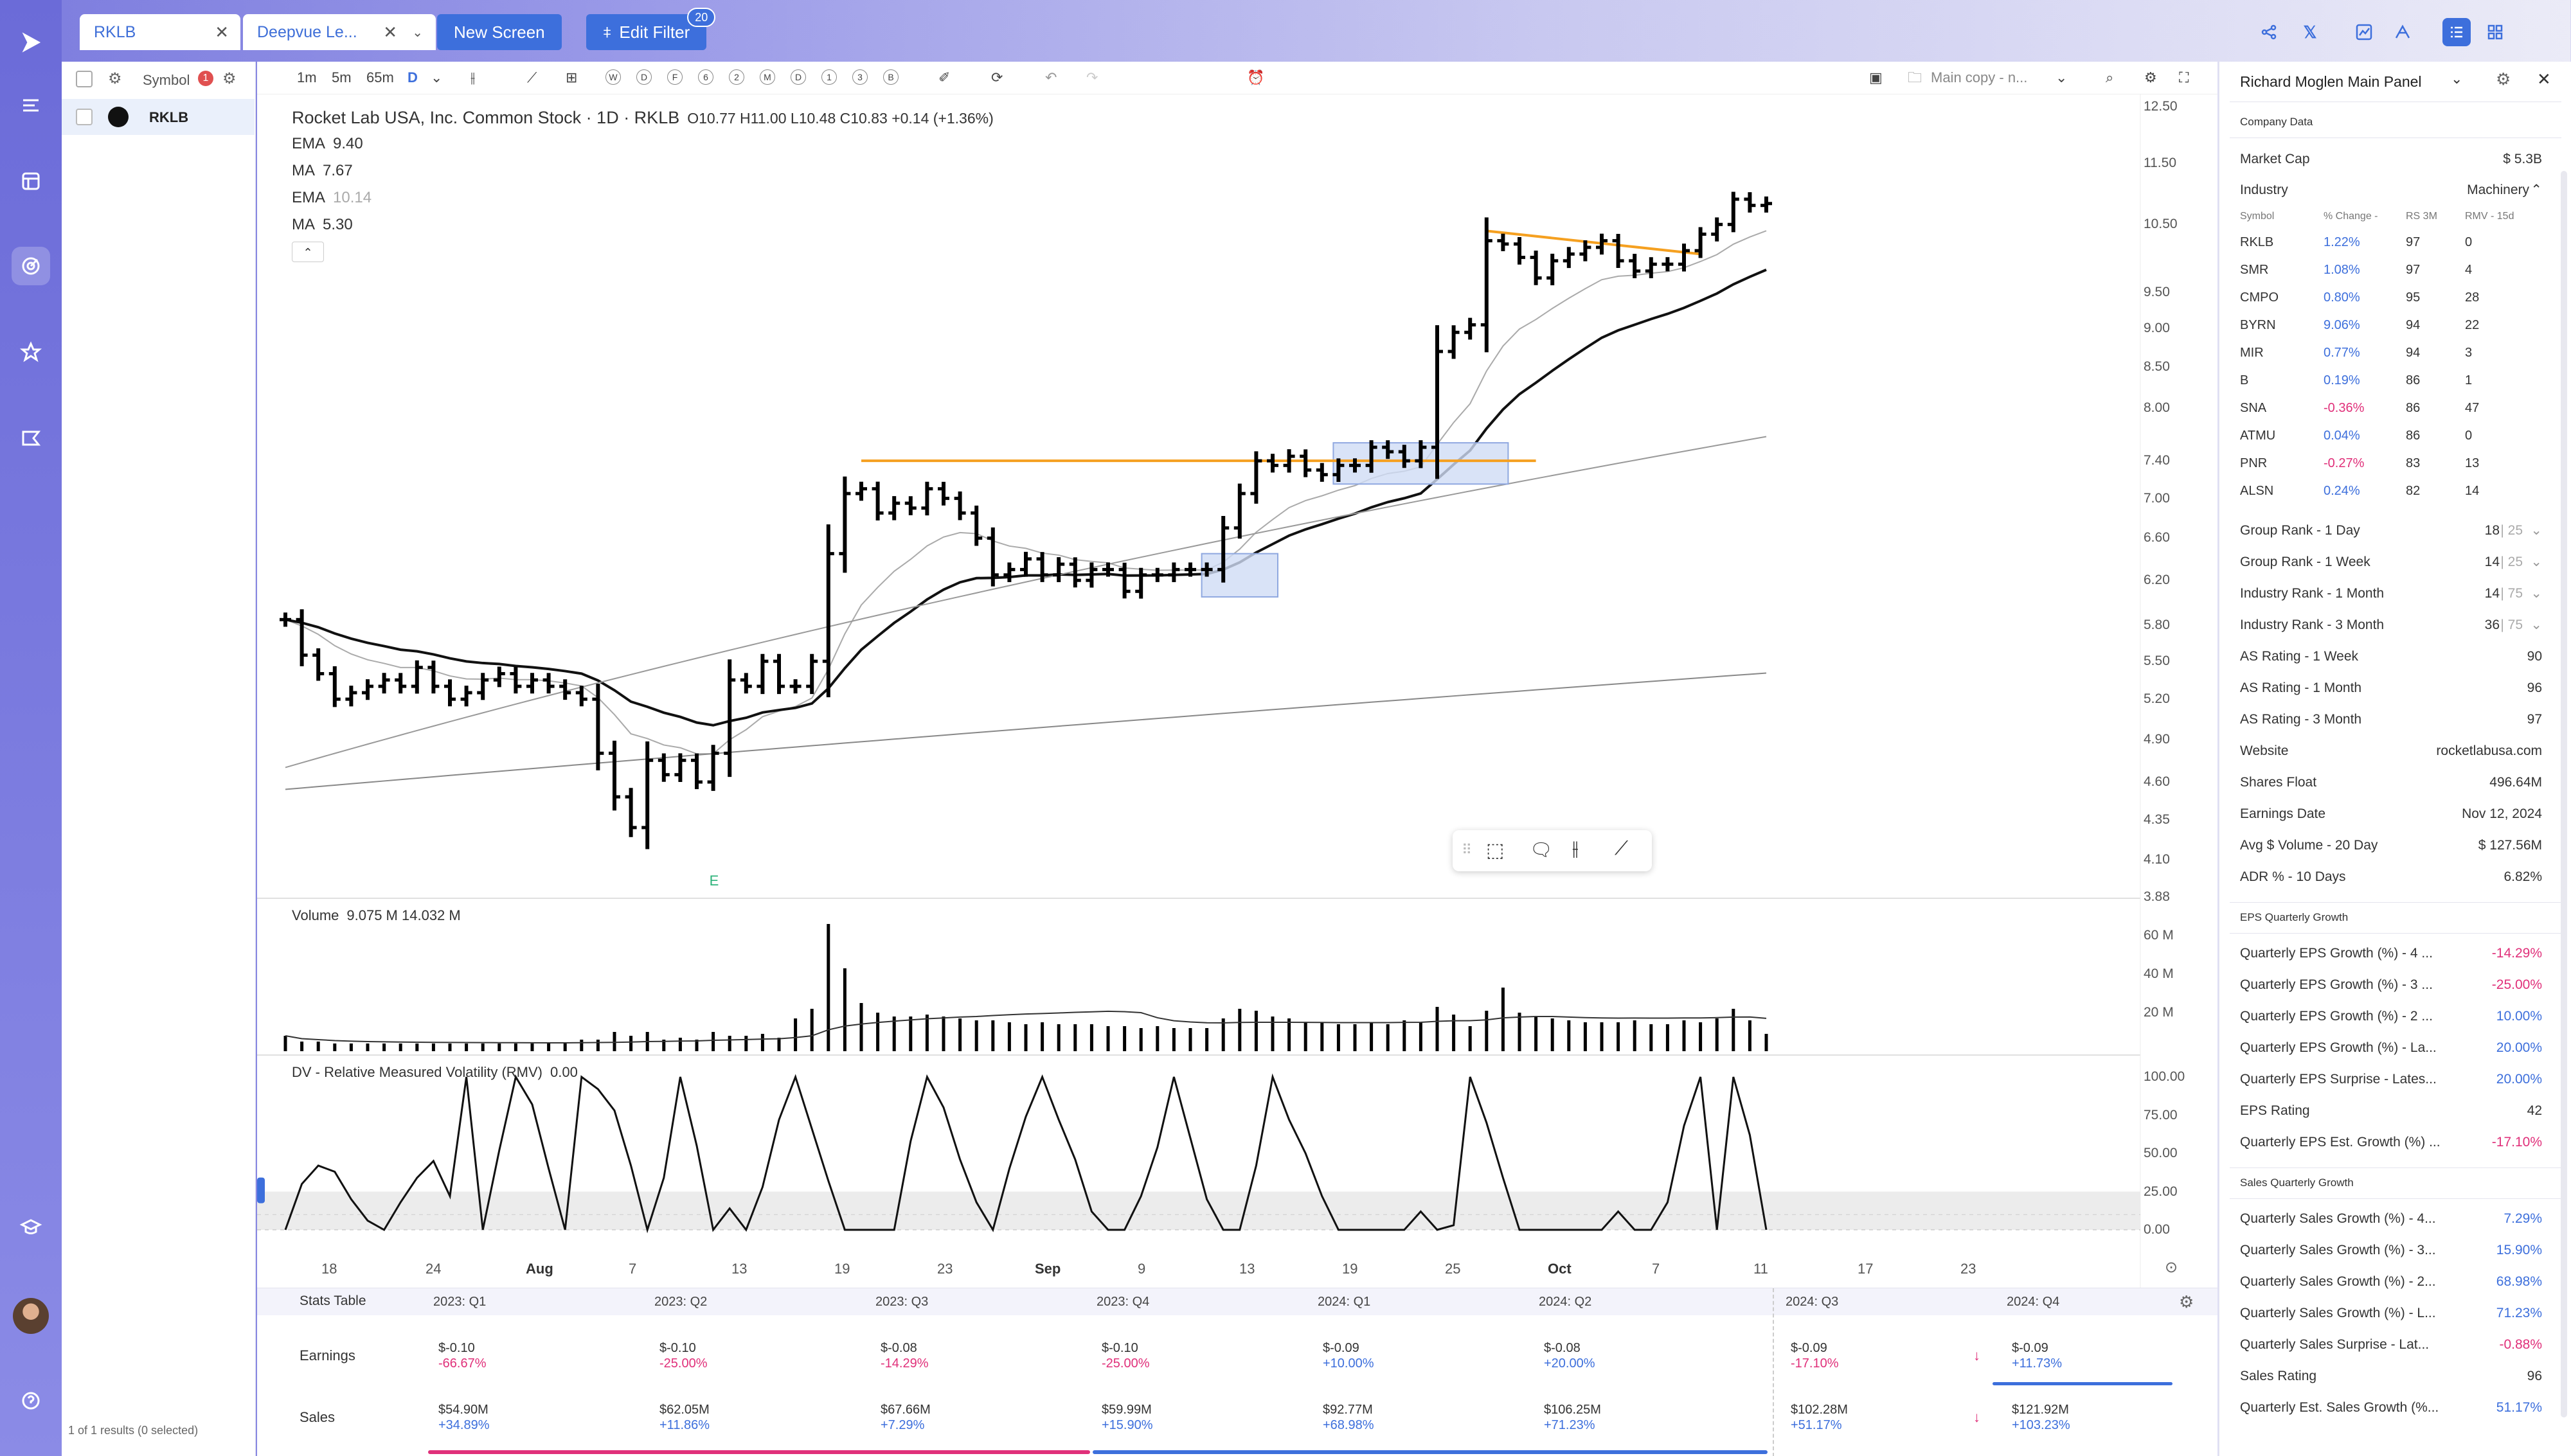  Describe the element at coordinates (2260, 297) in the screenshot. I see `industry-symbol: CMPO` at that location.